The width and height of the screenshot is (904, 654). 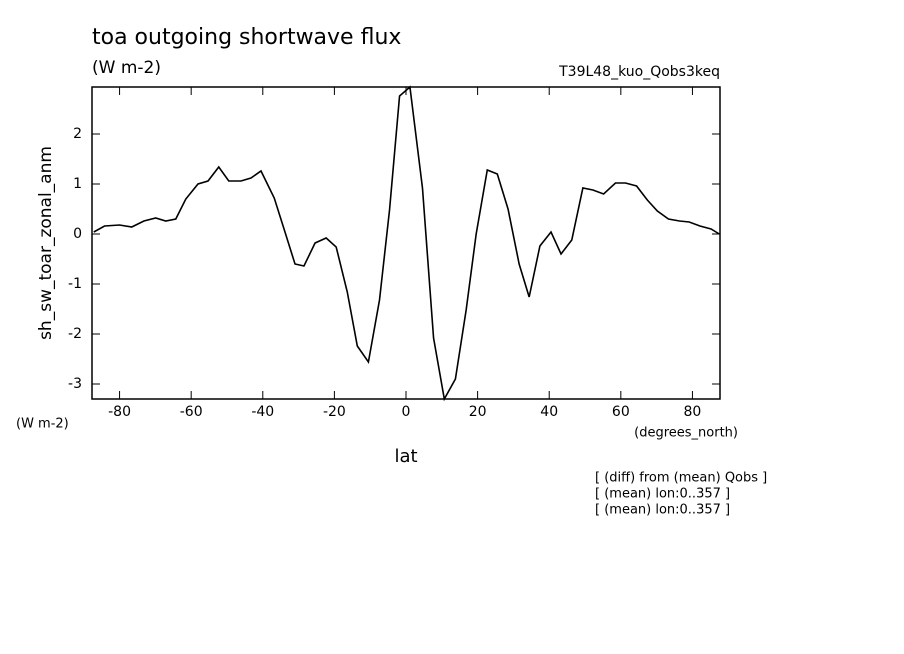 What do you see at coordinates (405, 456) in the screenshot?
I see `x-axis-label: lat` at bounding box center [405, 456].